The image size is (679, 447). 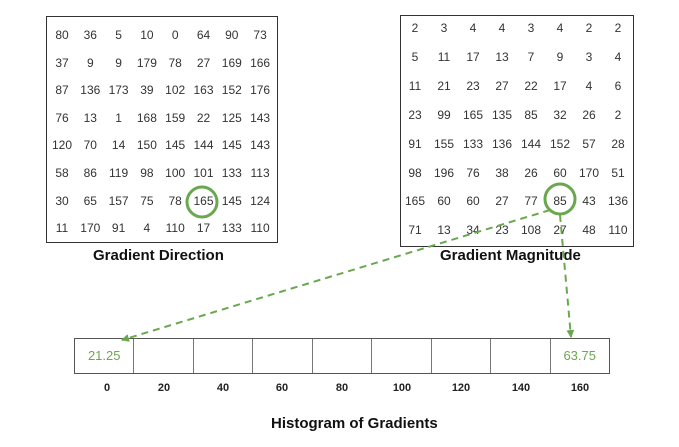 What do you see at coordinates (147, 90) in the screenshot?
I see `grid-cell: 39` at bounding box center [147, 90].